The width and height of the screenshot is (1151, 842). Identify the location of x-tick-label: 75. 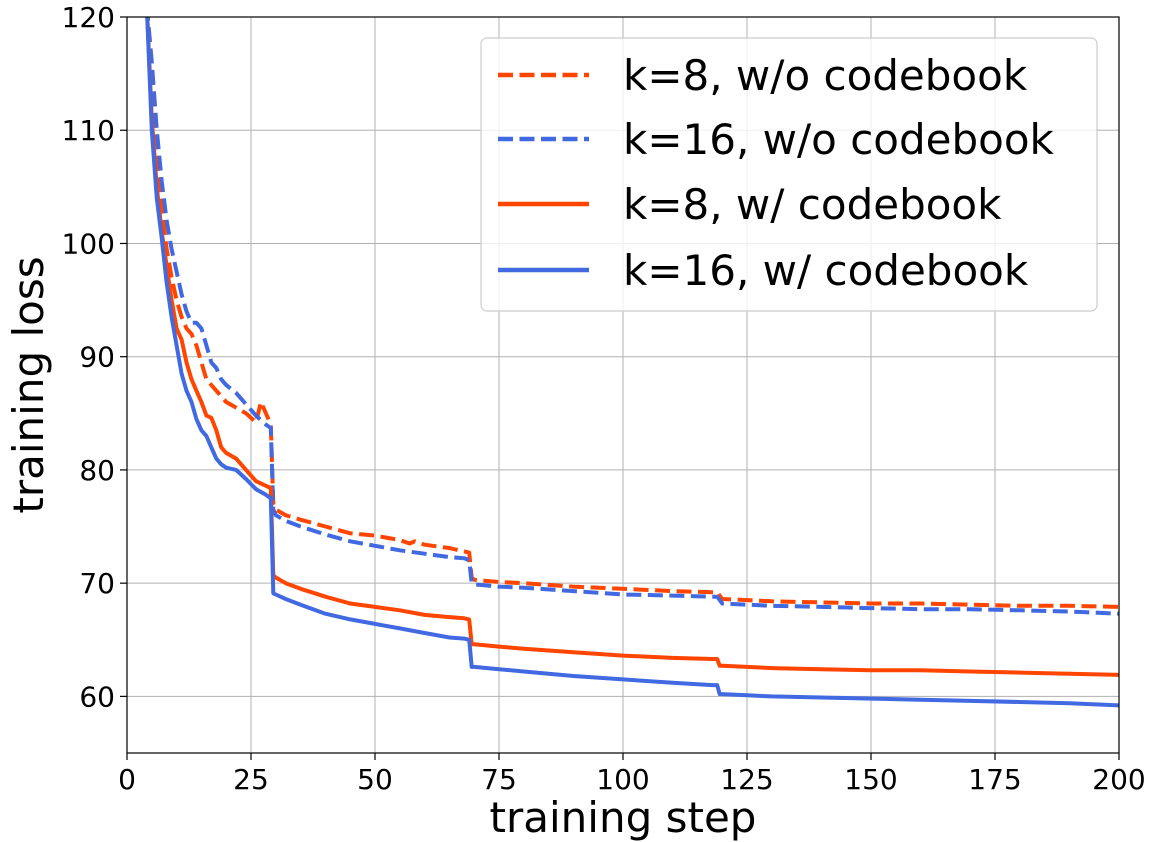
(499, 779).